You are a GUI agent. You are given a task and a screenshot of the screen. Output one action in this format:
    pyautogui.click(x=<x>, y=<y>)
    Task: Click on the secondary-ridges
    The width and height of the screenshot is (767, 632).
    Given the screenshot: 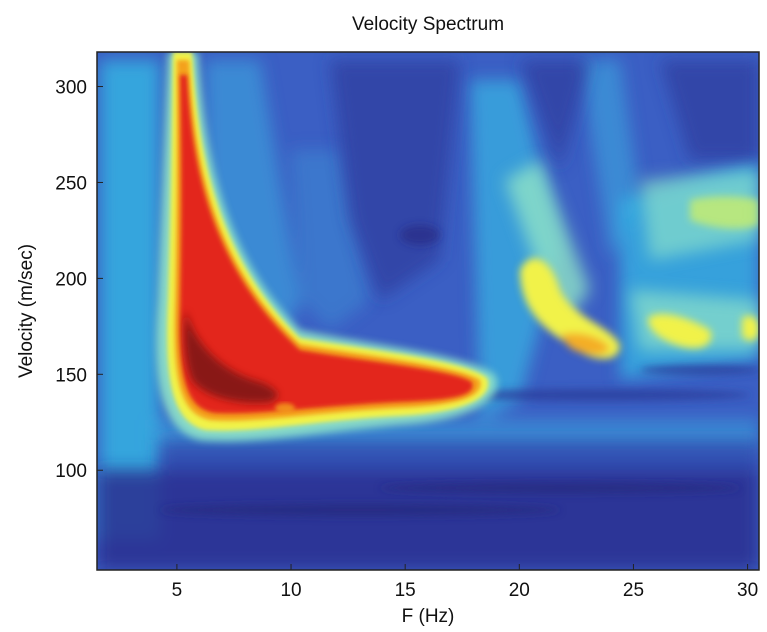 What is the action you would take?
    pyautogui.click(x=632, y=259)
    